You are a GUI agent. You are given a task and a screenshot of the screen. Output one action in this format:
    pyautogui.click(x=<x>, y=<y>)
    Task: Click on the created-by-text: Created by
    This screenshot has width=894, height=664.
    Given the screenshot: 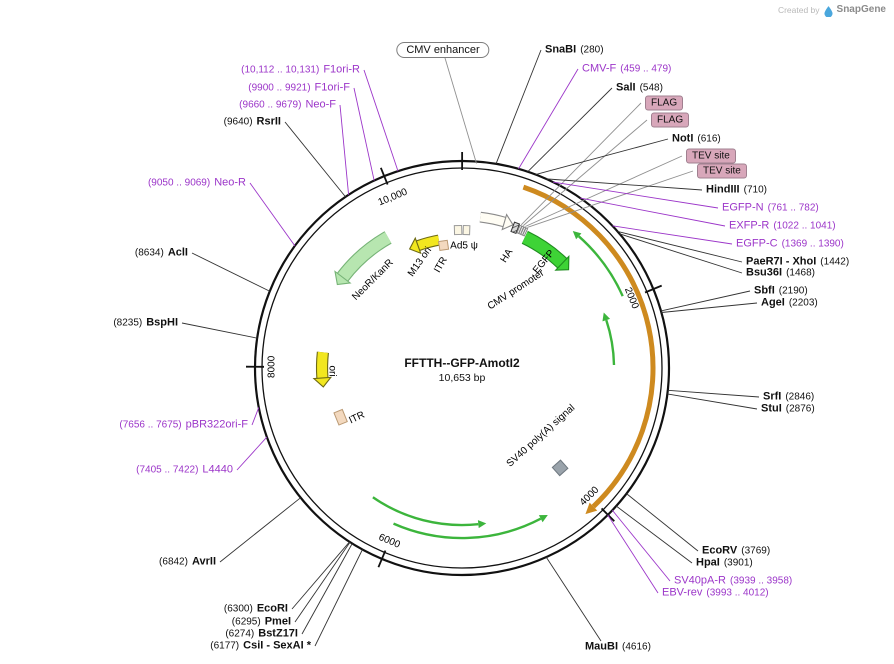 What is the action you would take?
    pyautogui.click(x=798, y=9)
    